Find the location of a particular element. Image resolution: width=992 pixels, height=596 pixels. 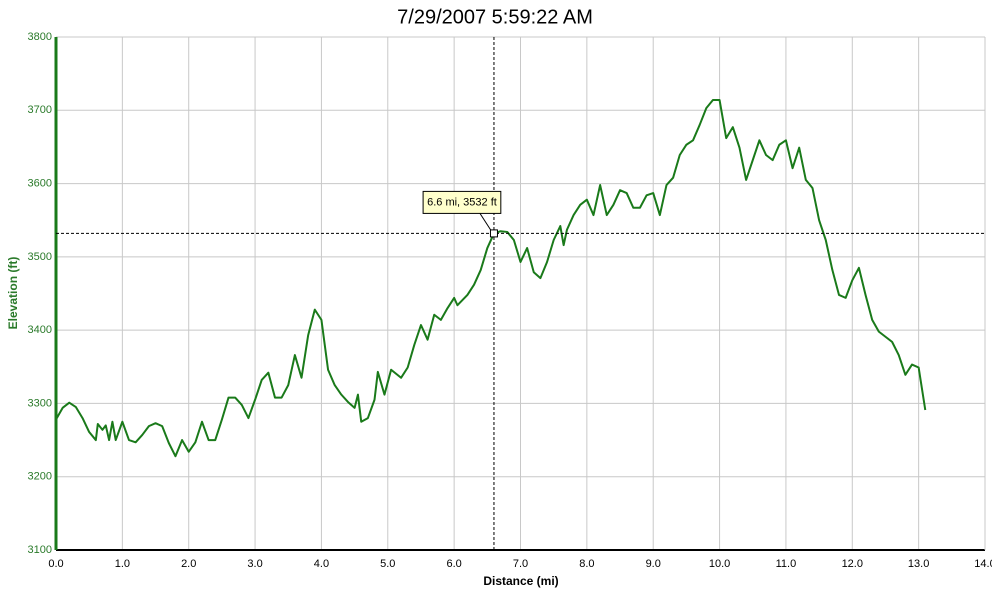

y-tick-label: 3700 is located at coordinates (40, 110).